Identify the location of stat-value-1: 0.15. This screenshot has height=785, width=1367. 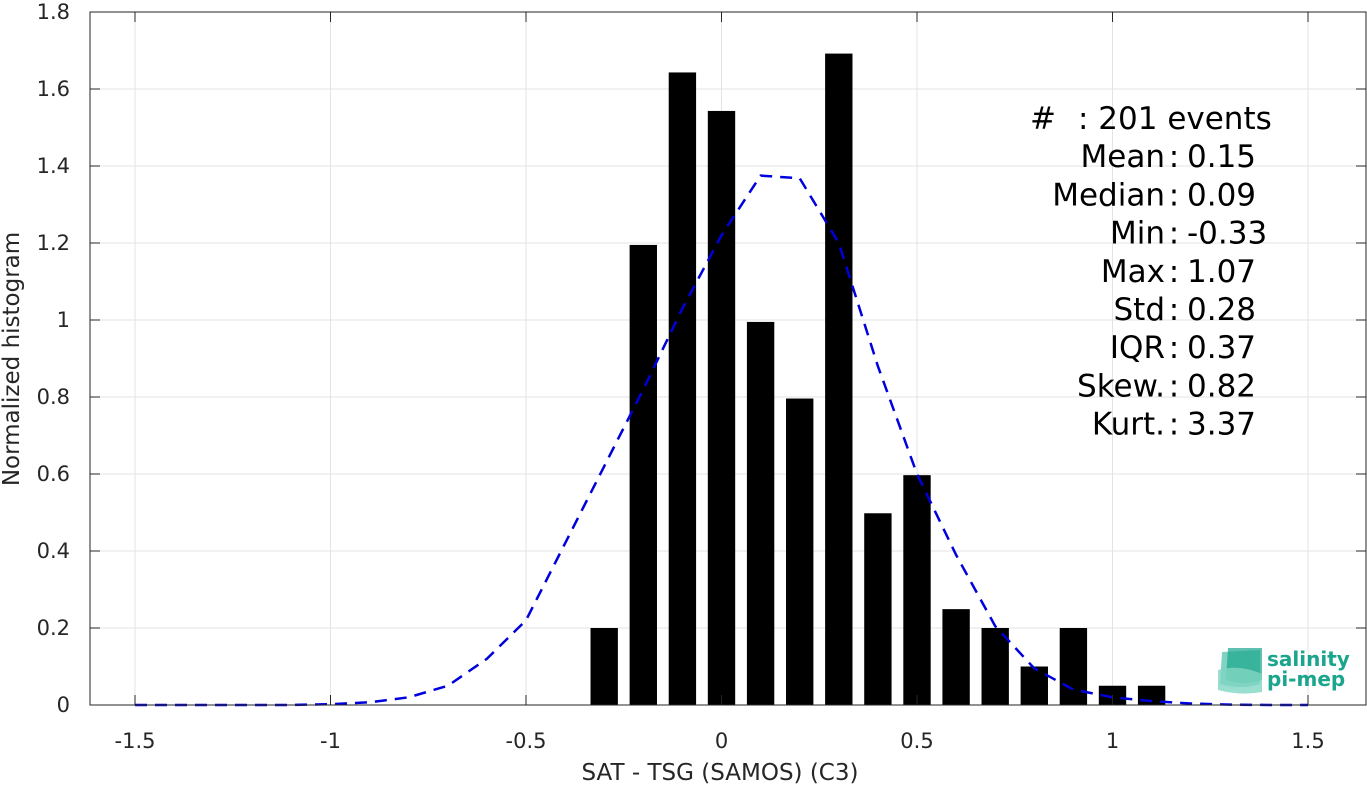
(1221, 157).